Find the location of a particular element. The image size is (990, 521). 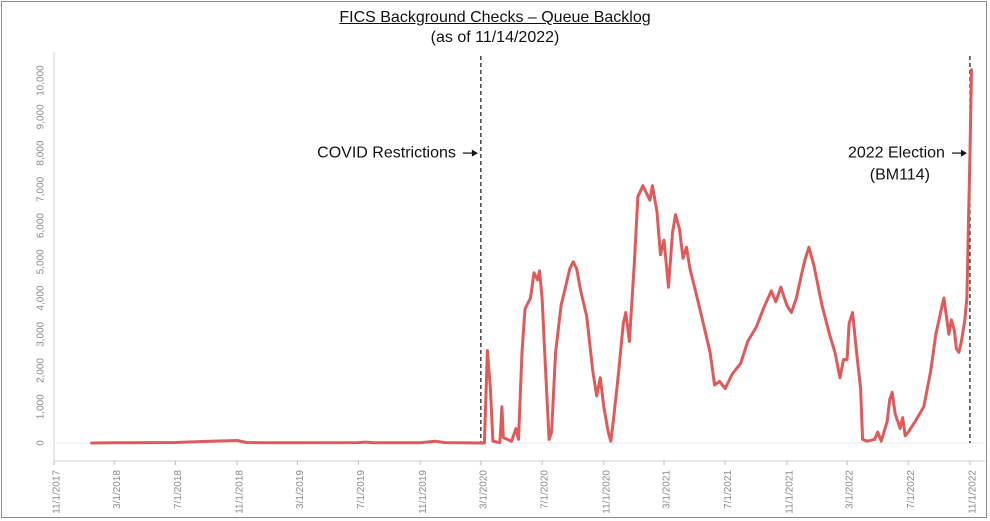

x-tick: 7/1/2022 is located at coordinates (911, 485).